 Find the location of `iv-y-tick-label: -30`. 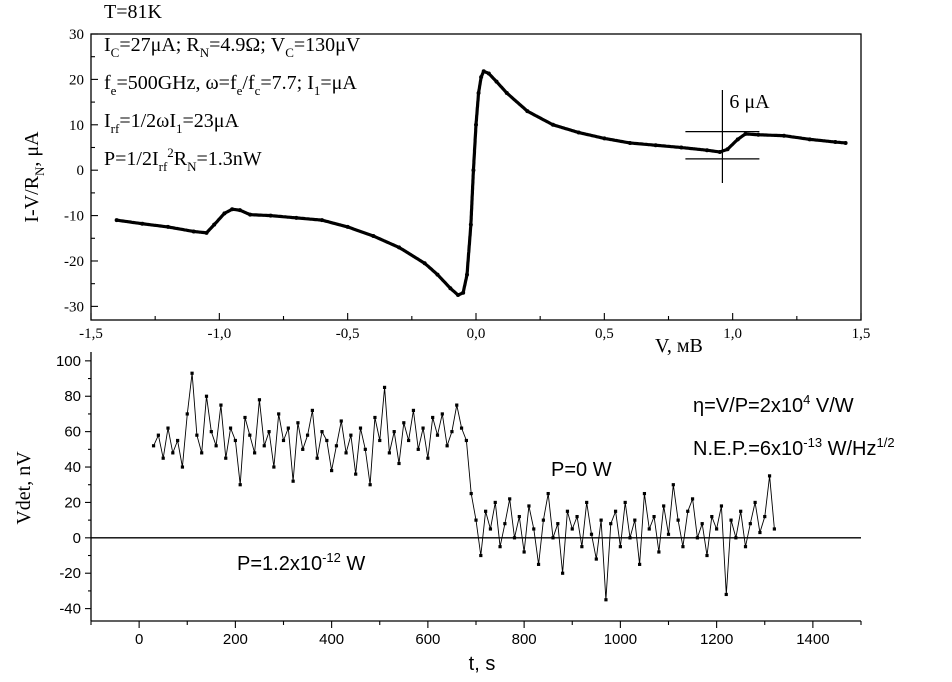

iv-y-tick-label: -30 is located at coordinates (74, 307).